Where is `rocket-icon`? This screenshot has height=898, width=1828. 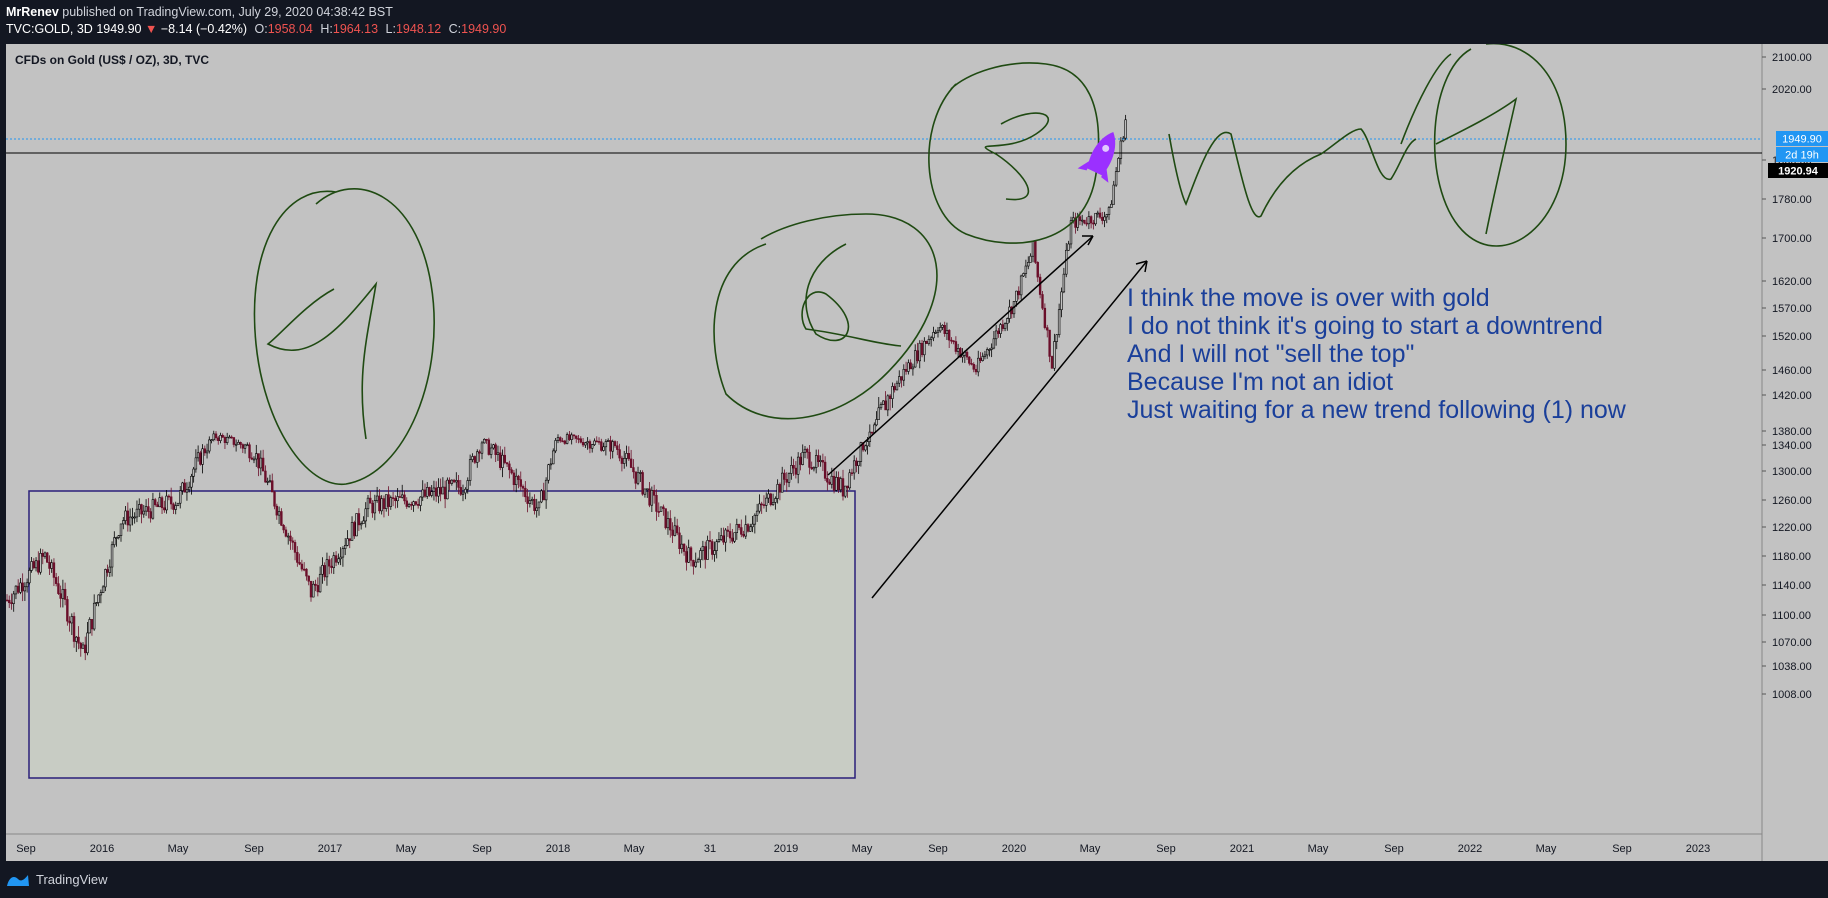
rocket-icon is located at coordinates (1103, 154).